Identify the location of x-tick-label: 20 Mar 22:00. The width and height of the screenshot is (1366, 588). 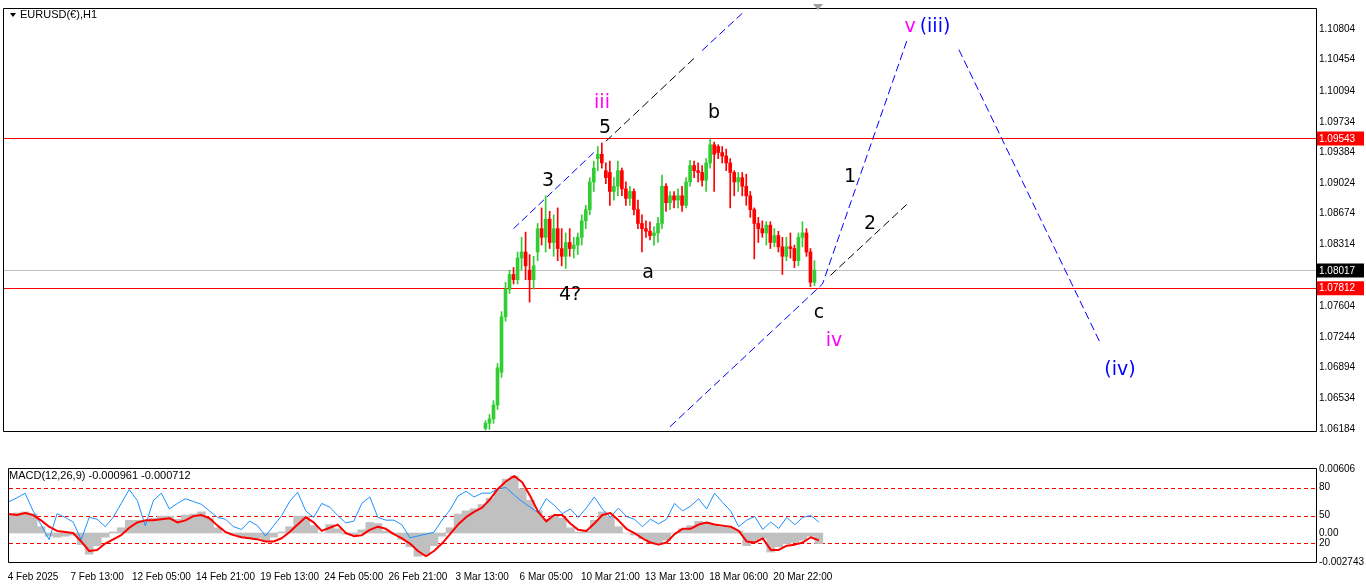
(803, 576).